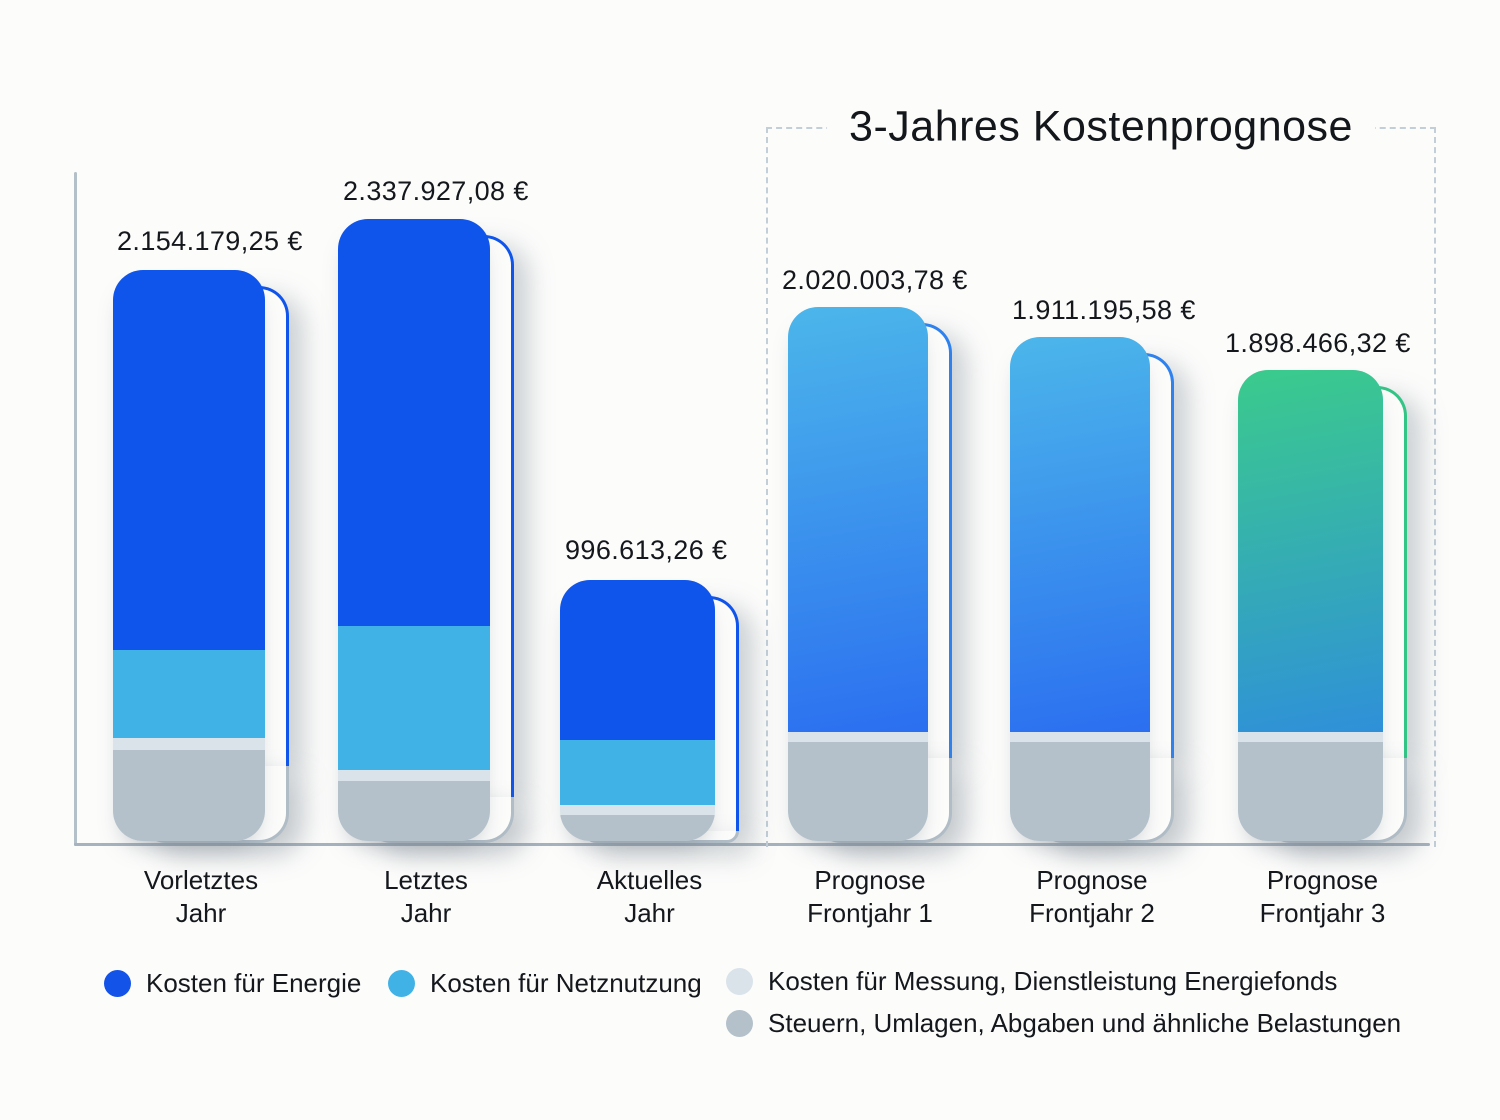  What do you see at coordinates (870, 897) in the screenshot?
I see `bar-category-label: Prognose Frontjahr 1` at bounding box center [870, 897].